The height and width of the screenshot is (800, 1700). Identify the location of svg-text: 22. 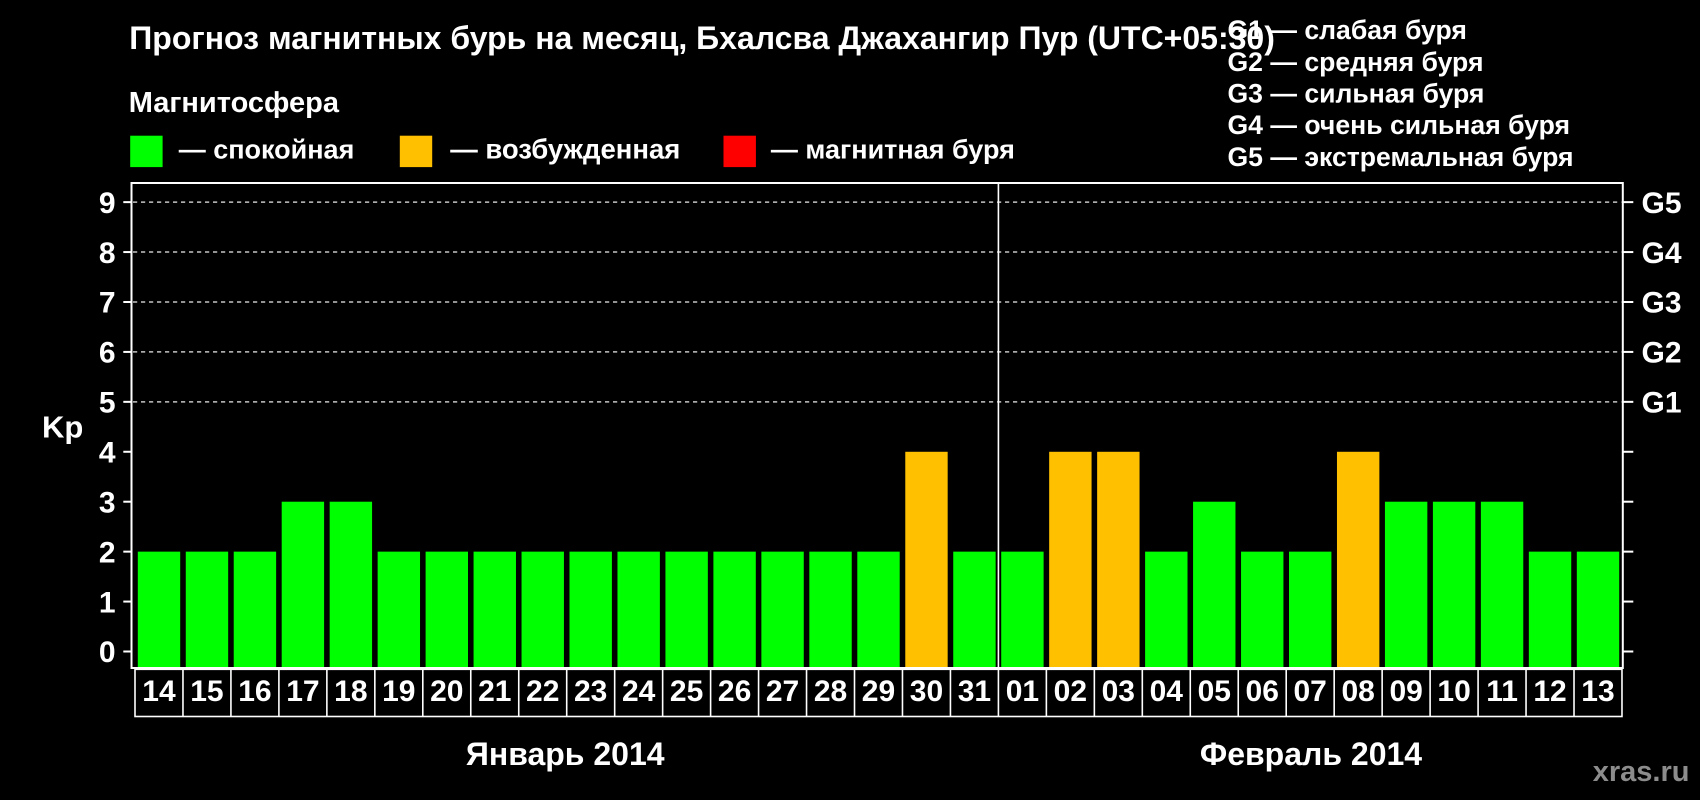
(542, 691).